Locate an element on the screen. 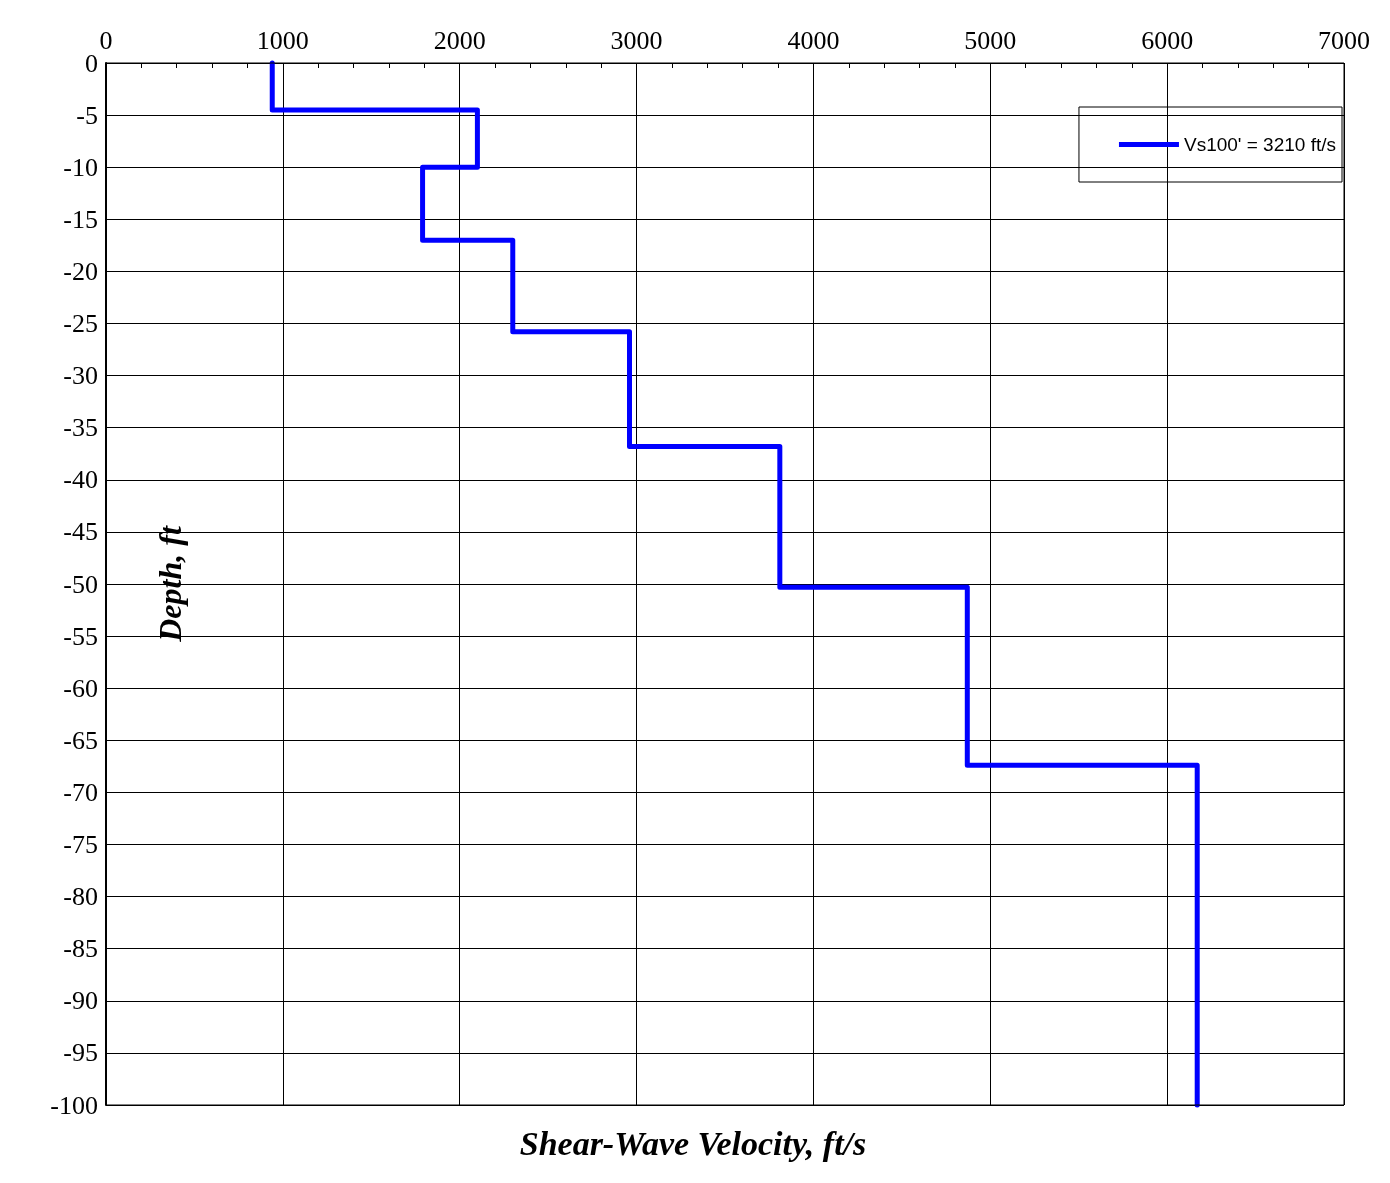 The height and width of the screenshot is (1183, 1390). y-tick-label: -90 is located at coordinates (80, 1001).